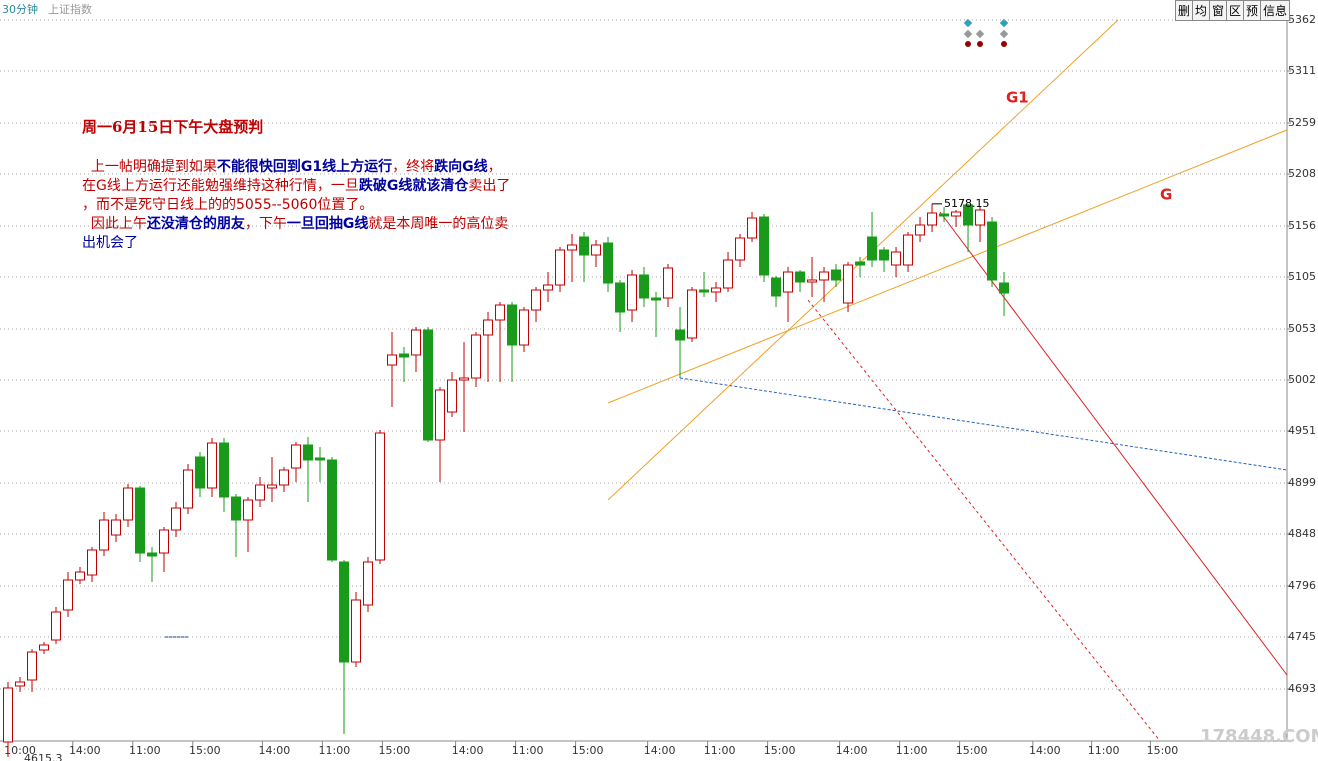  I want to click on y-tick-label: 5053, so click(1302, 328).